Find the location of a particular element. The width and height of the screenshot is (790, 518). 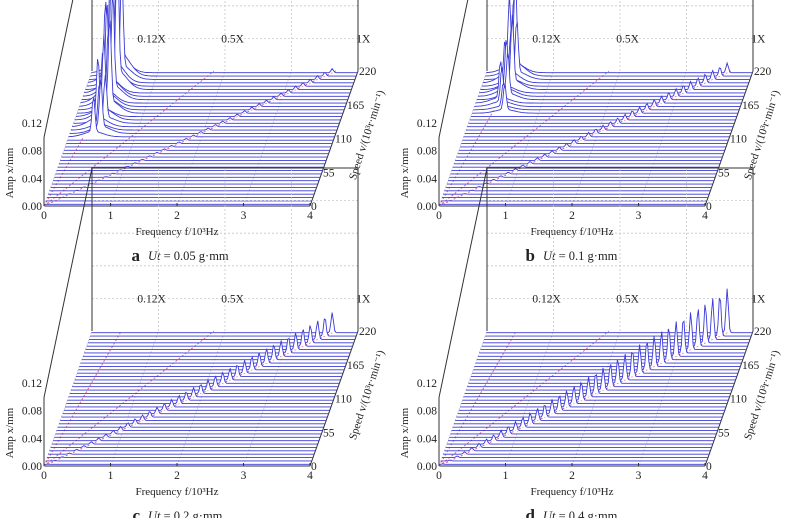

caption-value: = 0.2 g·mm is located at coordinates (192, 513).